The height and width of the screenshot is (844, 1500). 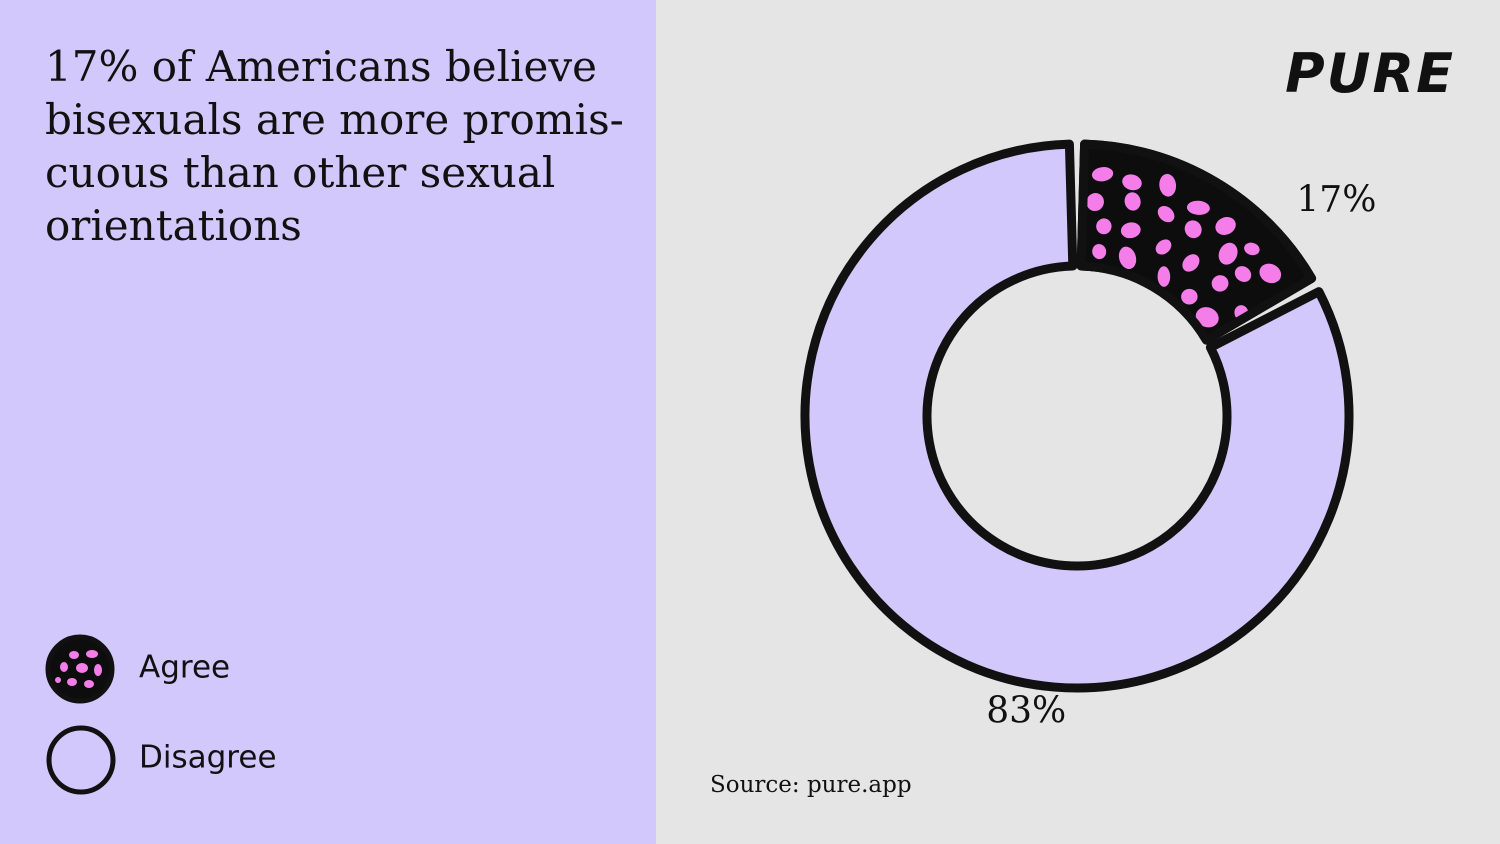 I want to click on legend-item-agree: Agree, so click(x=174, y=668).